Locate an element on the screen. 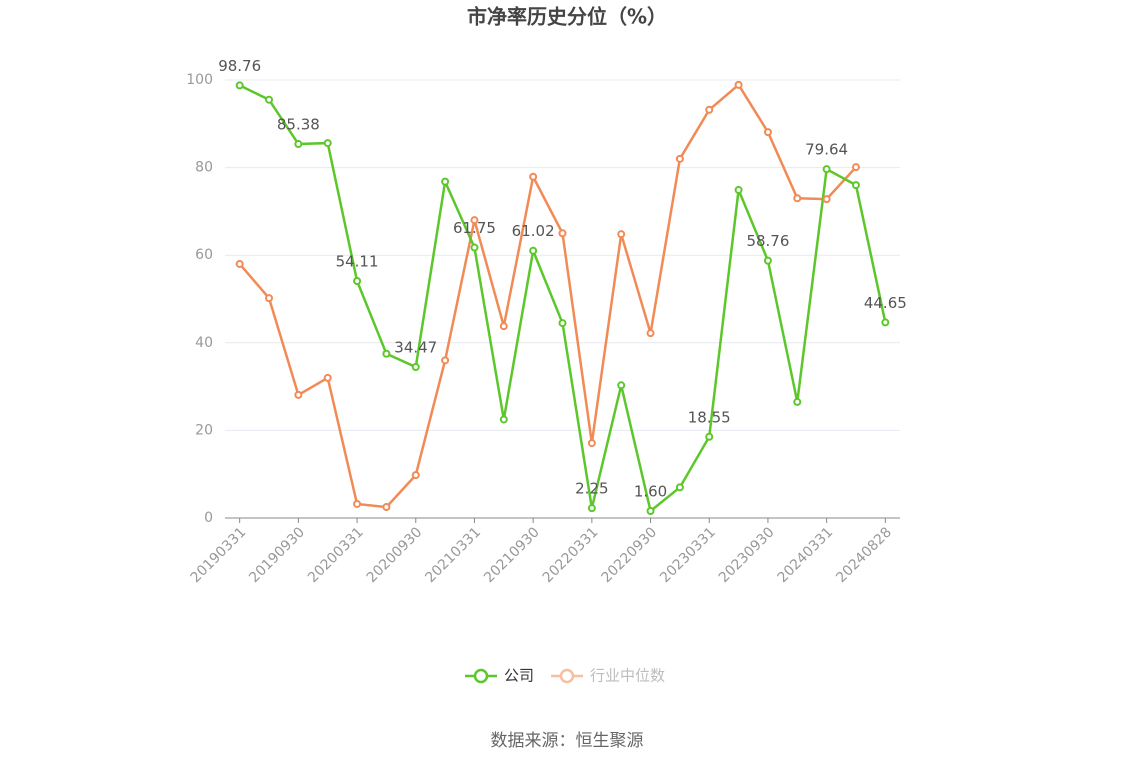 The width and height of the screenshot is (1134, 766). legend-label: 公司 is located at coordinates (519, 676).